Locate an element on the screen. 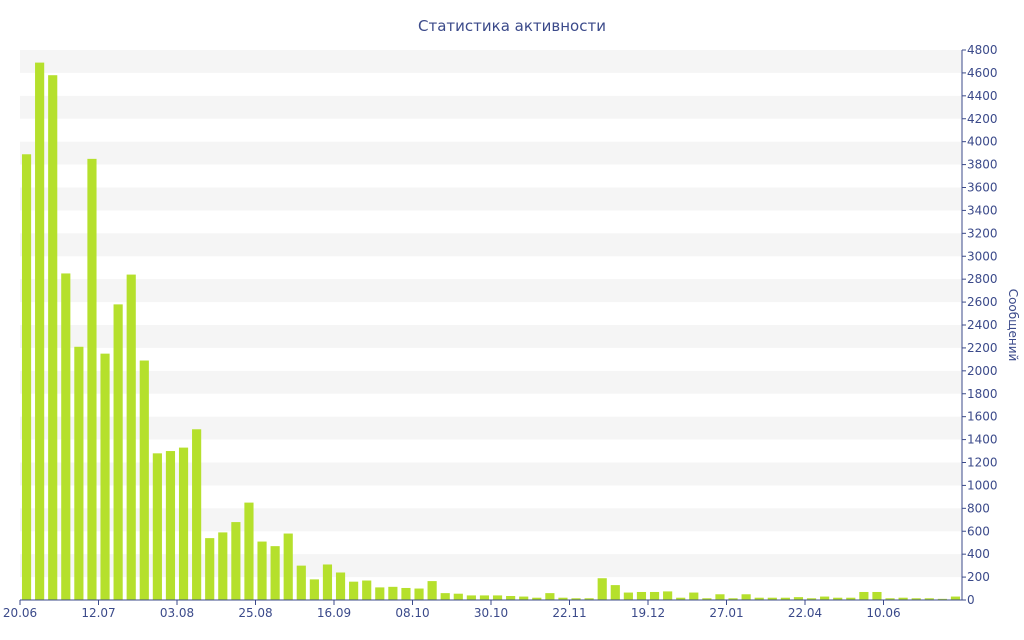  y-tick-label: 4600 is located at coordinates (982, 73).